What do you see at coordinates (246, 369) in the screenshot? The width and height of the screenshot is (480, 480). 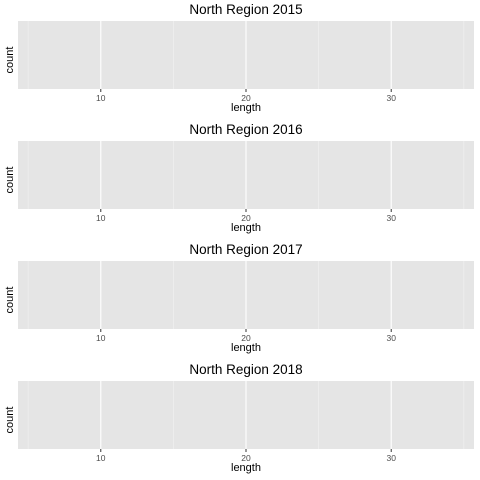 I see `facet-title: North Region 2018` at bounding box center [246, 369].